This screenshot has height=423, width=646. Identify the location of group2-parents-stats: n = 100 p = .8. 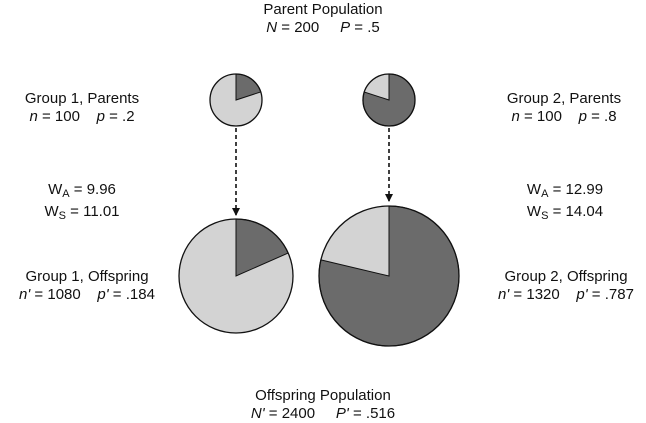
(564, 116).